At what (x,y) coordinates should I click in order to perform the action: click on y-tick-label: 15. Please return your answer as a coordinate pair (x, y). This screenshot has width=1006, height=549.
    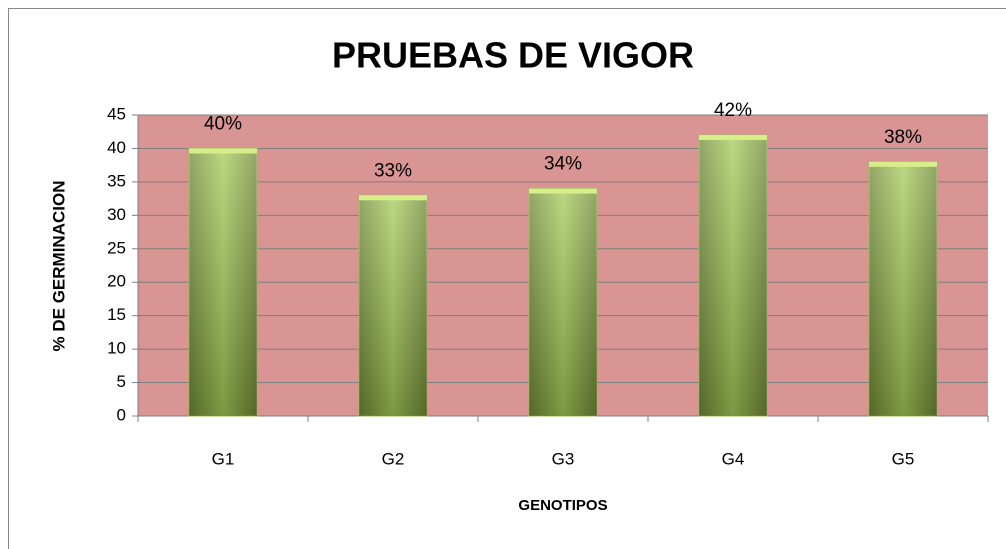
    Looking at the image, I should click on (116, 314).